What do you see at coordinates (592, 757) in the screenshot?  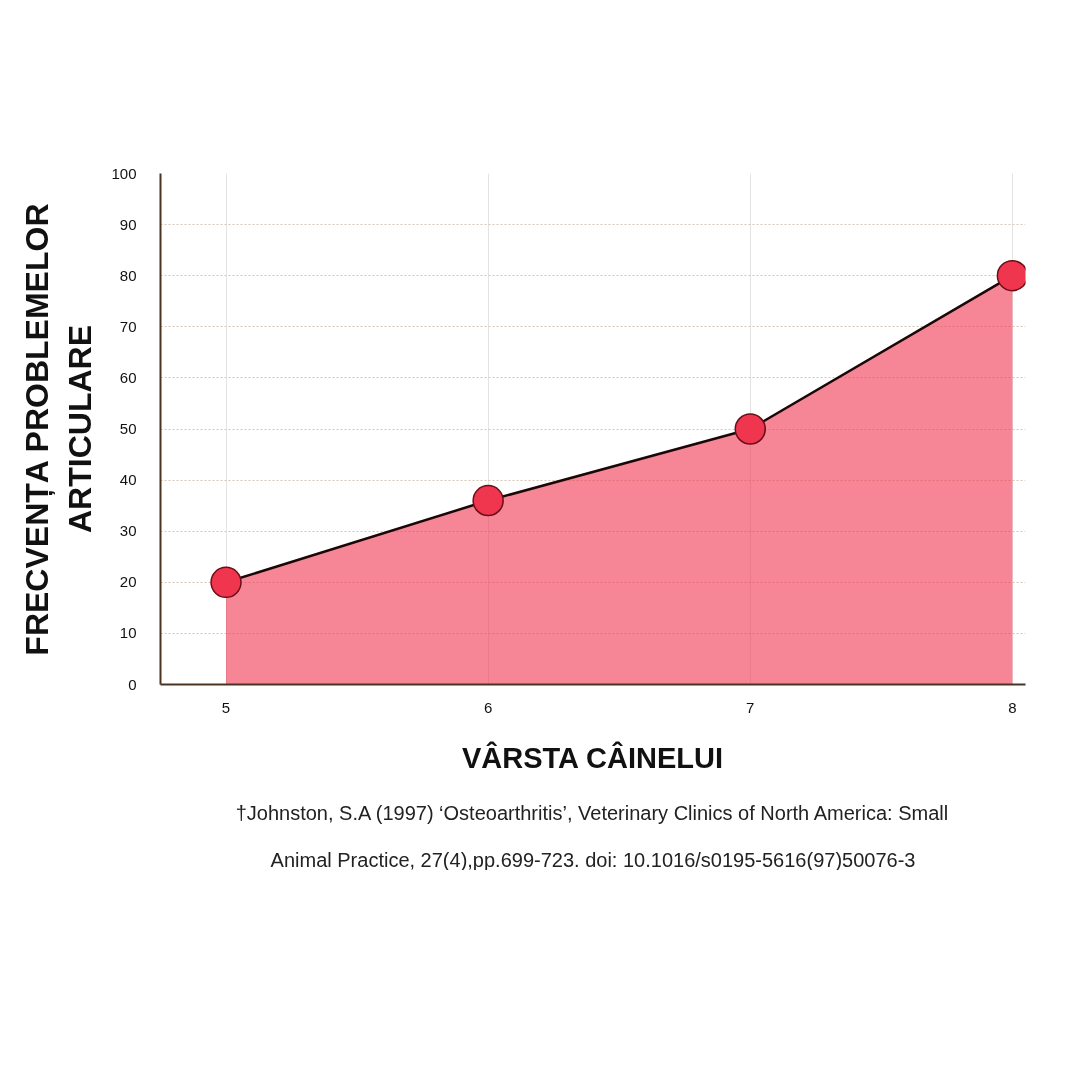 I see `x-axis-title: VÂRSTA CÂINELUI` at bounding box center [592, 757].